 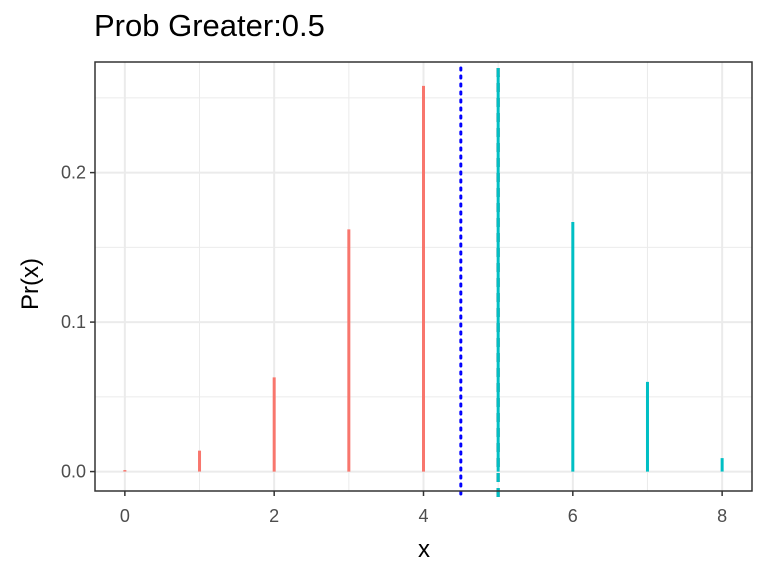 What do you see at coordinates (424, 549) in the screenshot?
I see `x-axis-title: x` at bounding box center [424, 549].